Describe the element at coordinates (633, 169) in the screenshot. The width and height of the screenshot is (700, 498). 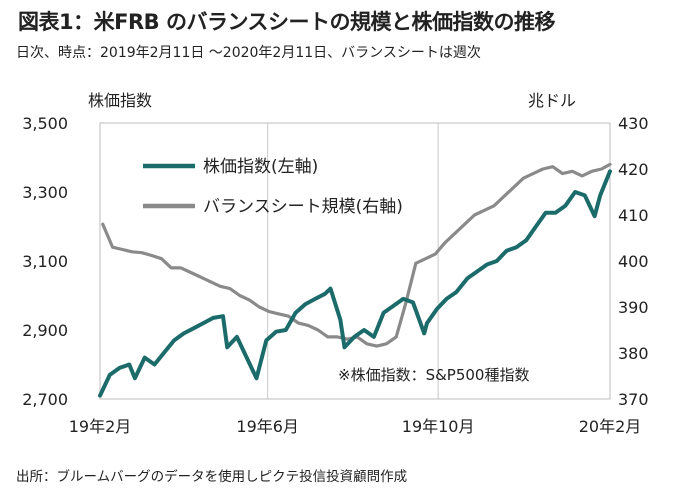
I see `right-tick-label: 420` at that location.